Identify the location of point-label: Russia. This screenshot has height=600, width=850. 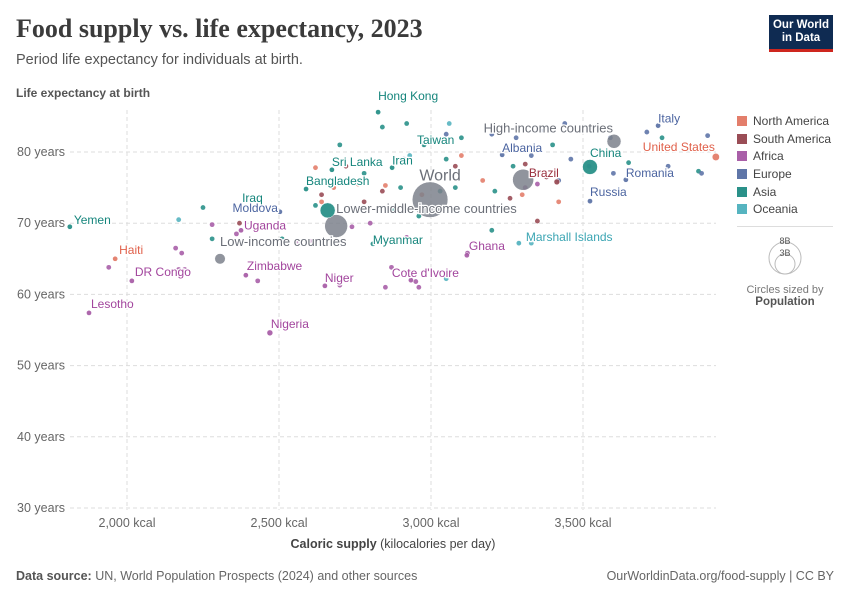
(608, 192).